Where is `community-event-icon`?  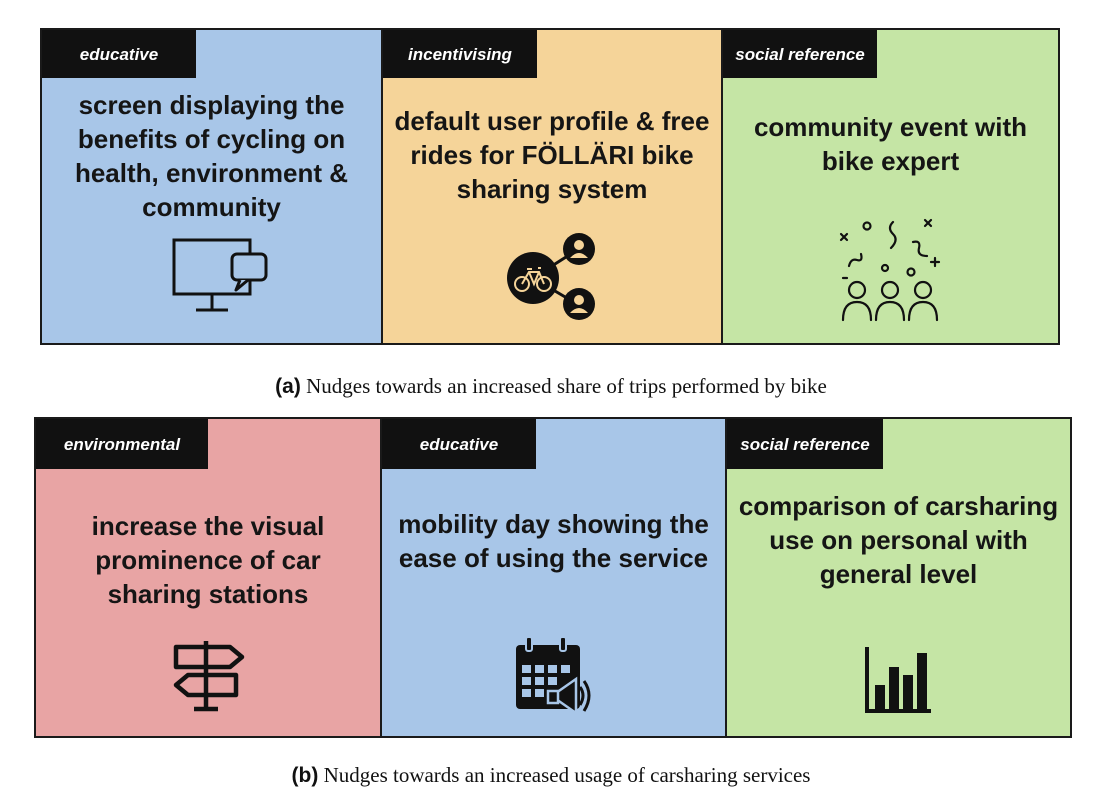
community-event-icon is located at coordinates (890, 274).